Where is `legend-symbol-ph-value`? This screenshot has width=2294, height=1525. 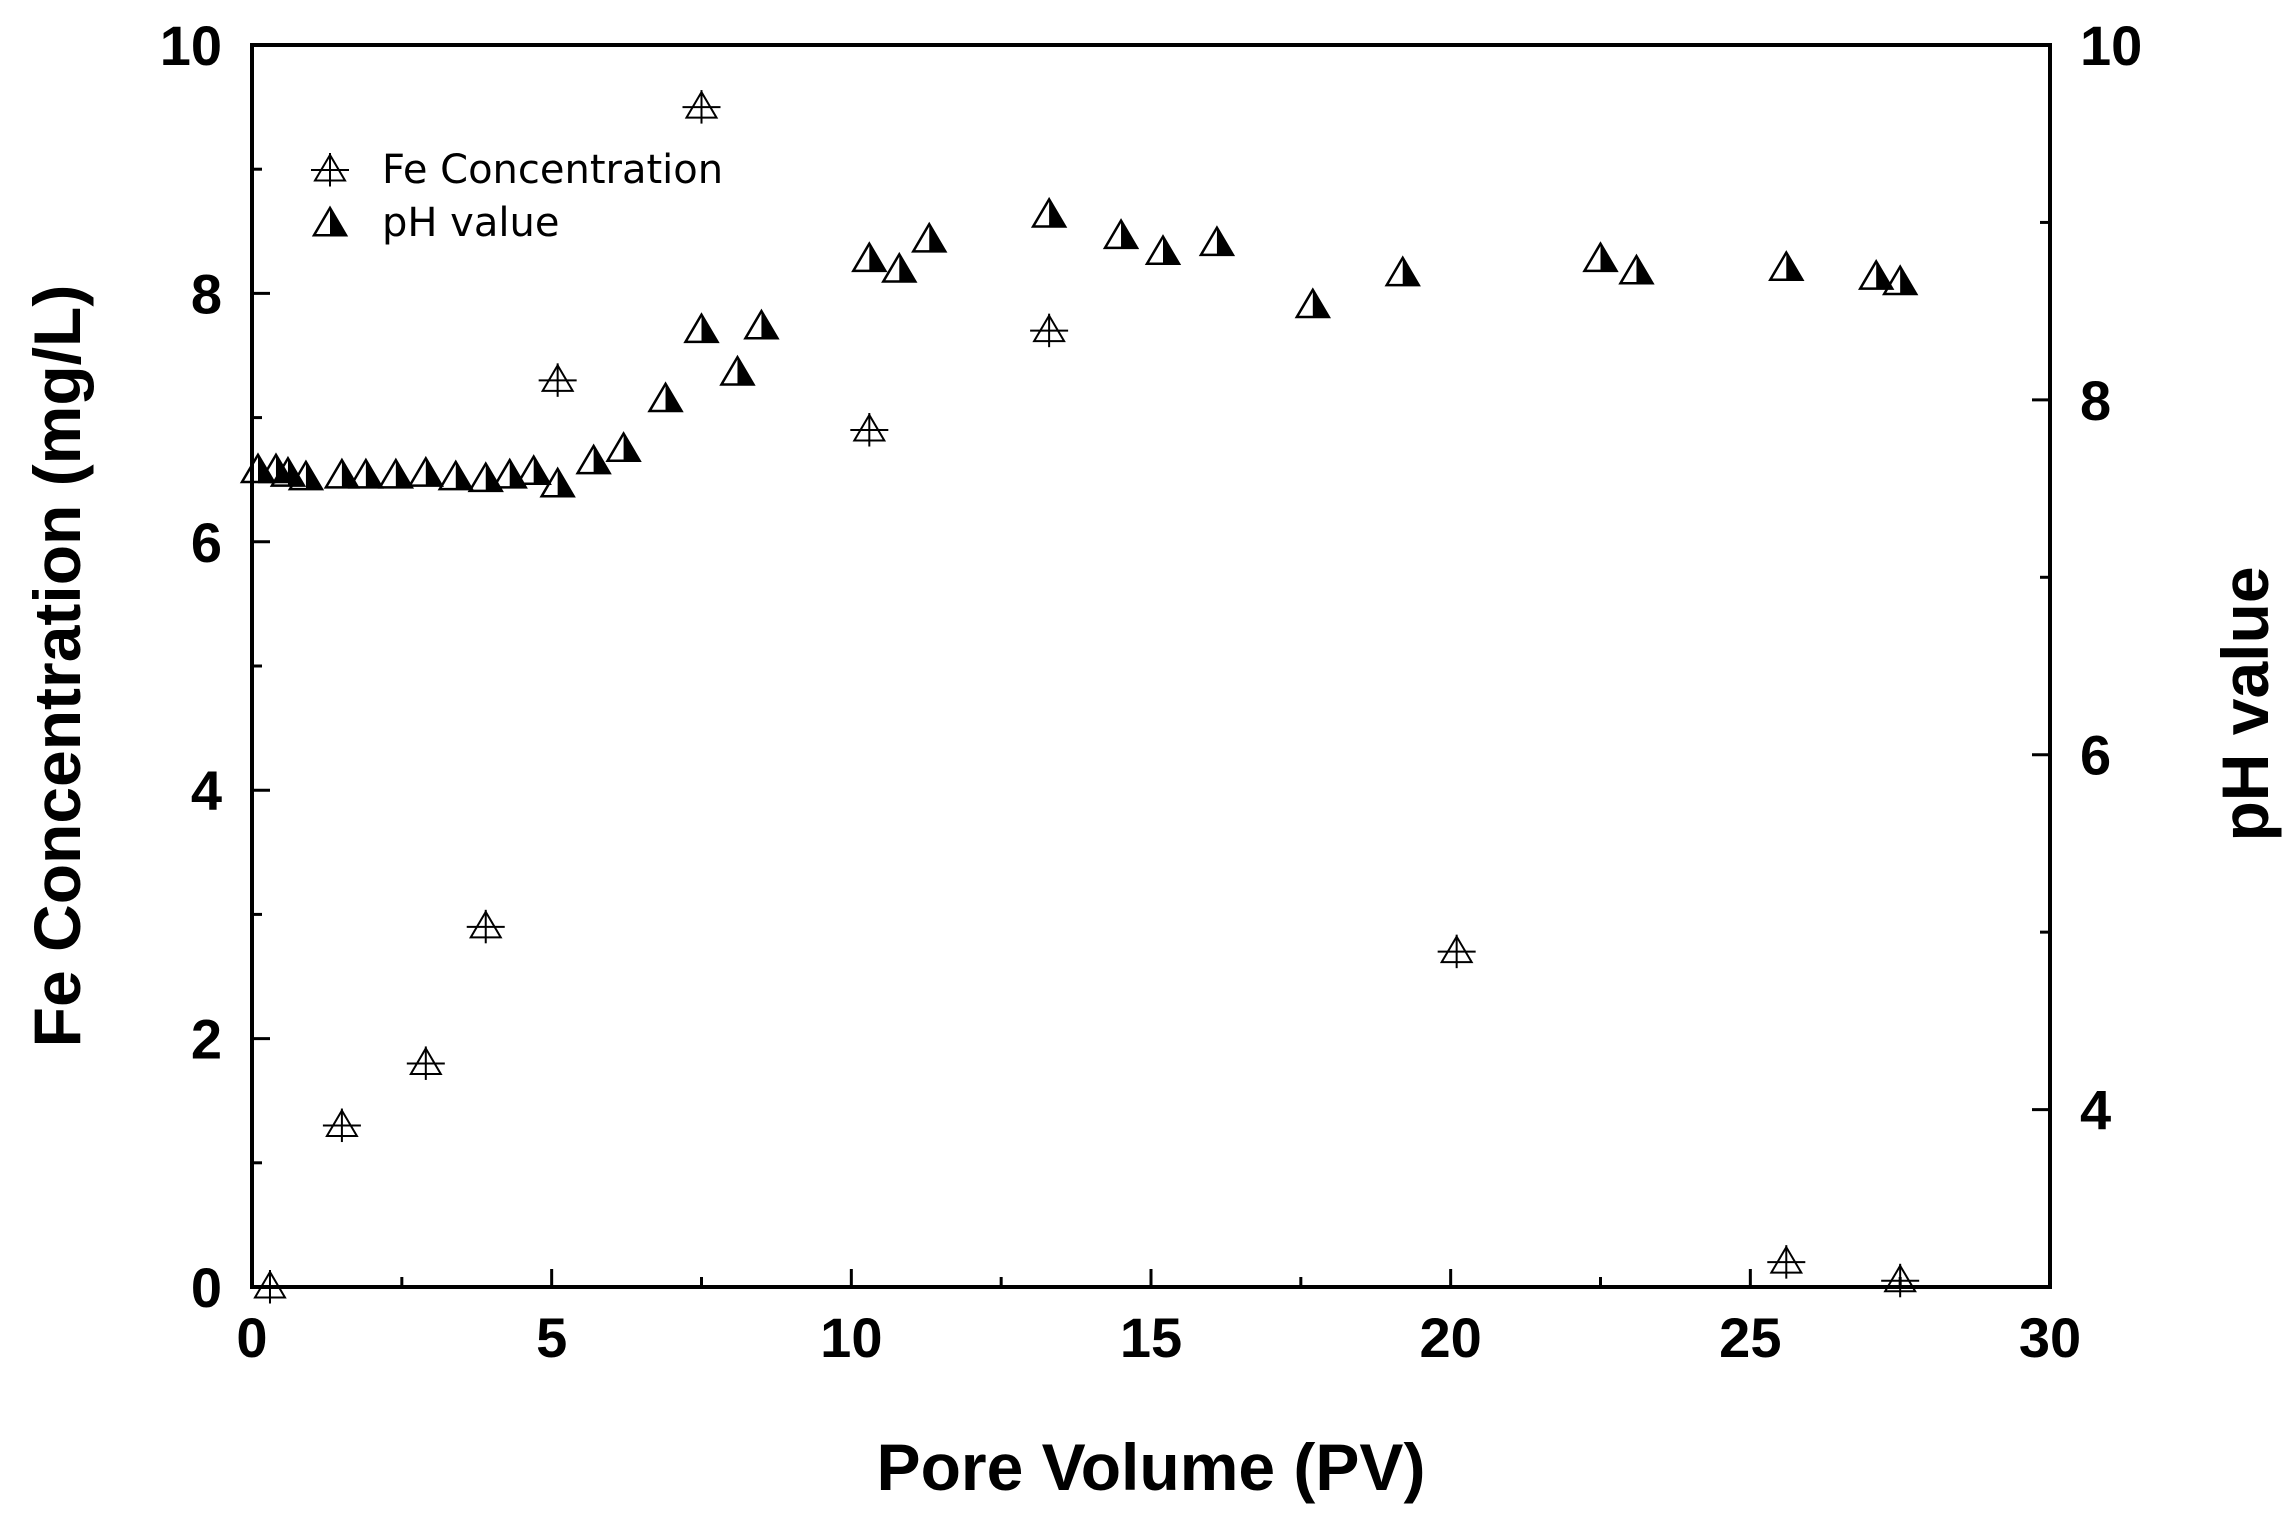 legend-symbol-ph-value is located at coordinates (330, 221).